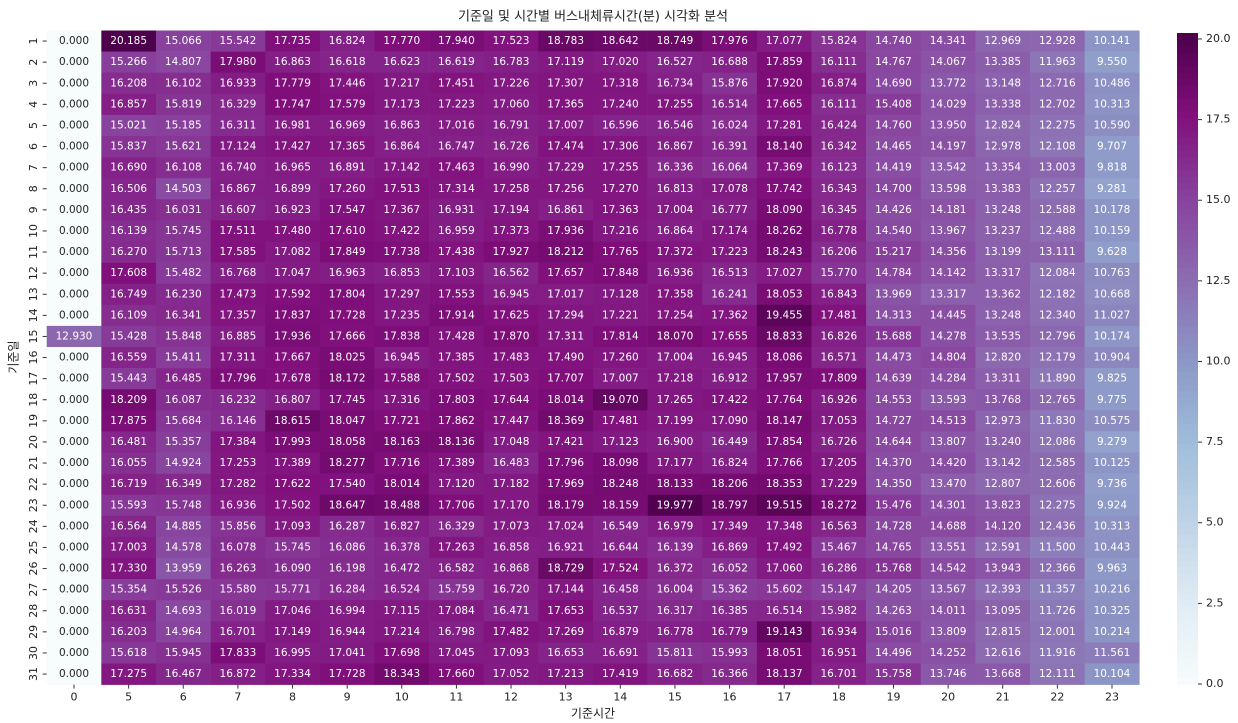 This screenshot has height=723, width=1238. Describe the element at coordinates (238, 83) in the screenshot. I see `cell-label: 16.933` at that location.